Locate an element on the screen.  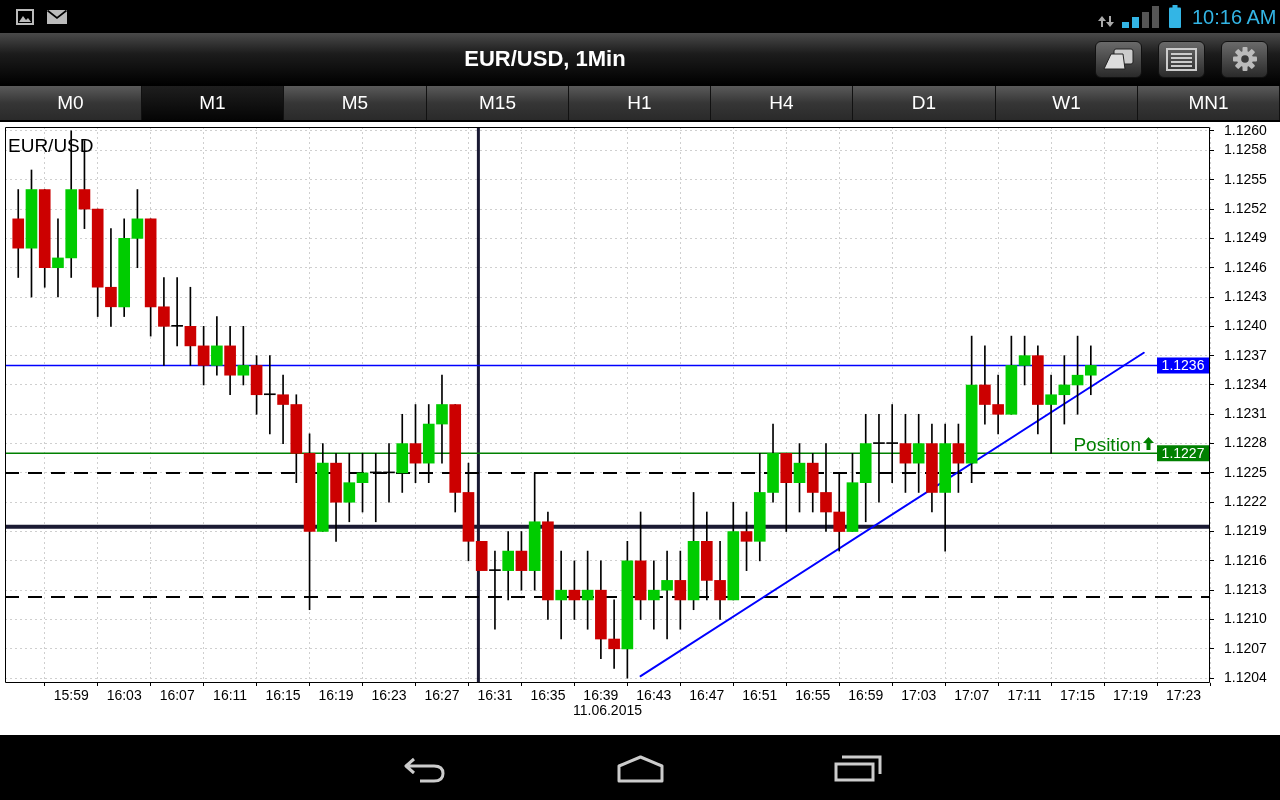
x-tick-label: 16:27 is located at coordinates (442, 695).